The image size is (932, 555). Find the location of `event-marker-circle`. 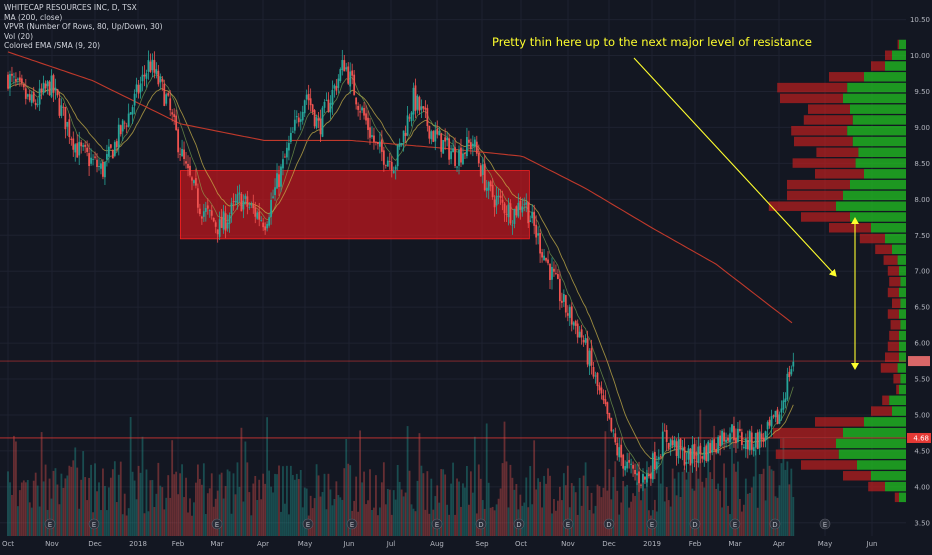

event-marker-circle is located at coordinates (50, 524).